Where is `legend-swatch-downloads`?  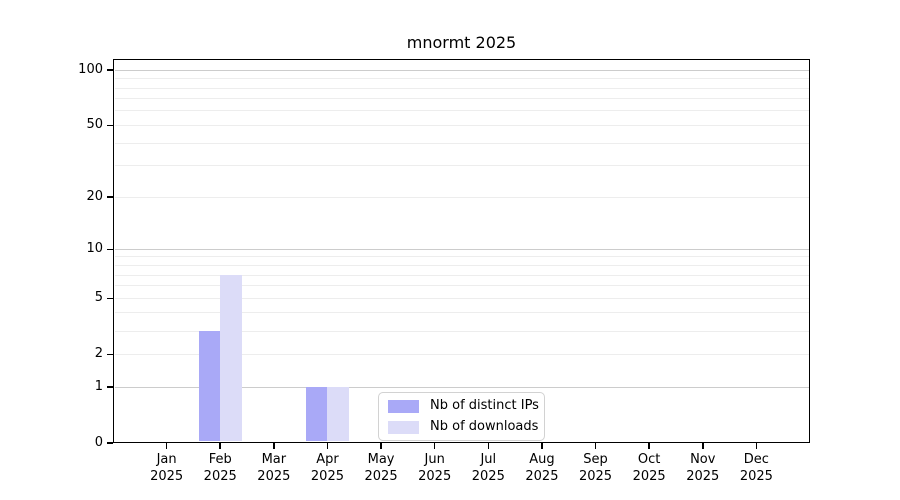
legend-swatch-downloads is located at coordinates (403, 427).